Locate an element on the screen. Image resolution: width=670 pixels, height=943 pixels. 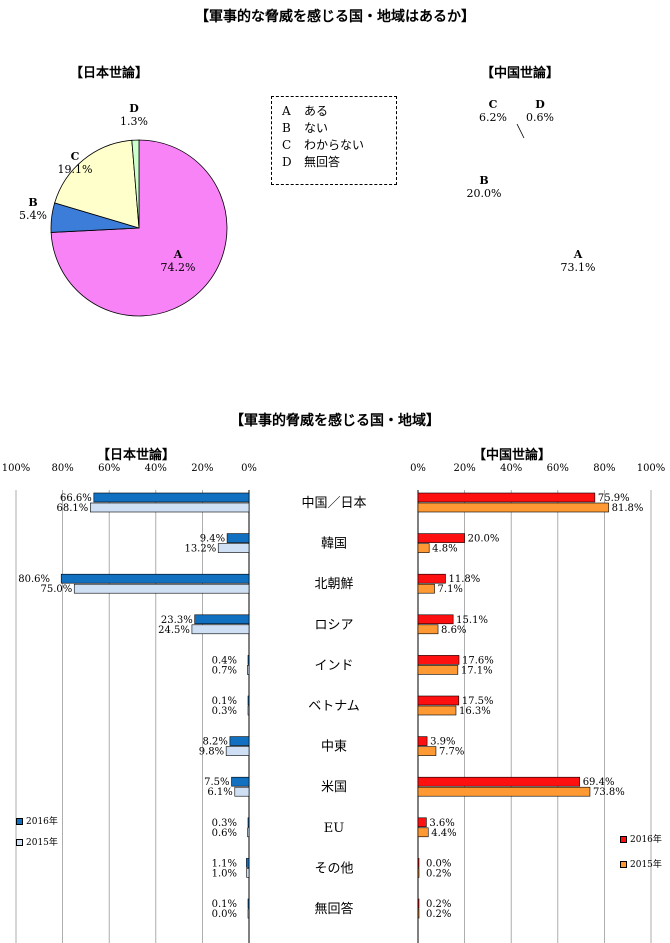
japan-pie-title: 【日本世論】 is located at coordinates (109, 73).